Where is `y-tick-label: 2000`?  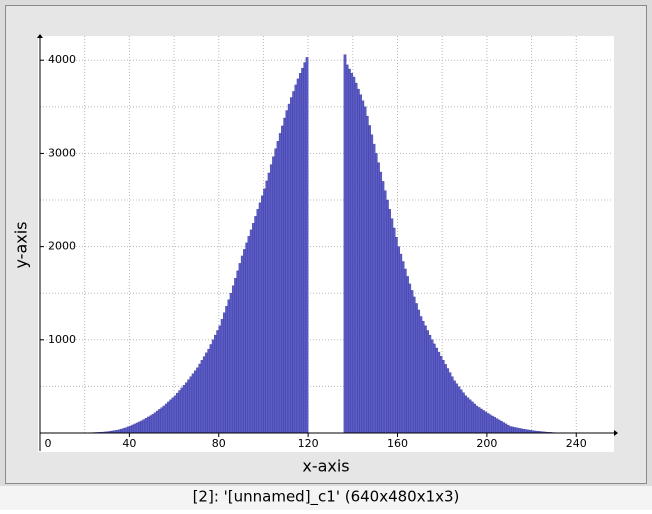 y-tick-label: 2000 is located at coordinates (62, 246).